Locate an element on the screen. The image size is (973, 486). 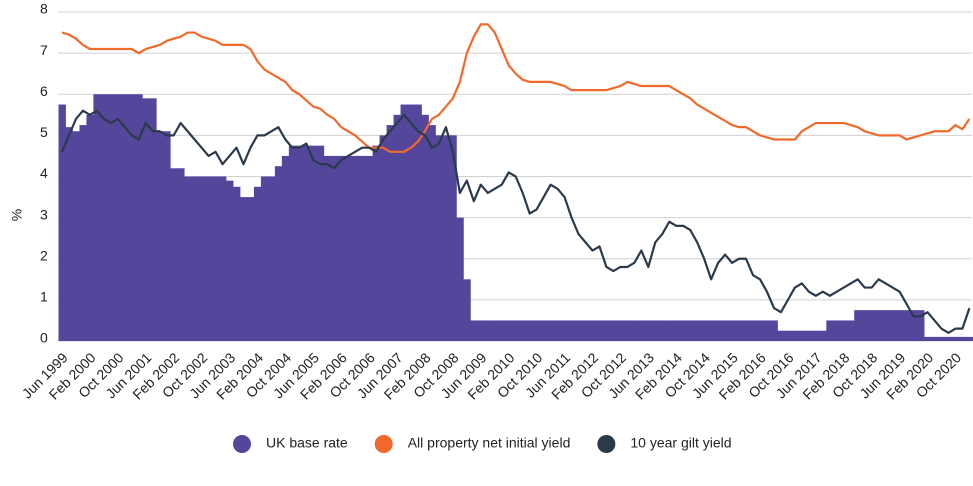
y-tick-label: 6 is located at coordinates (44, 91).